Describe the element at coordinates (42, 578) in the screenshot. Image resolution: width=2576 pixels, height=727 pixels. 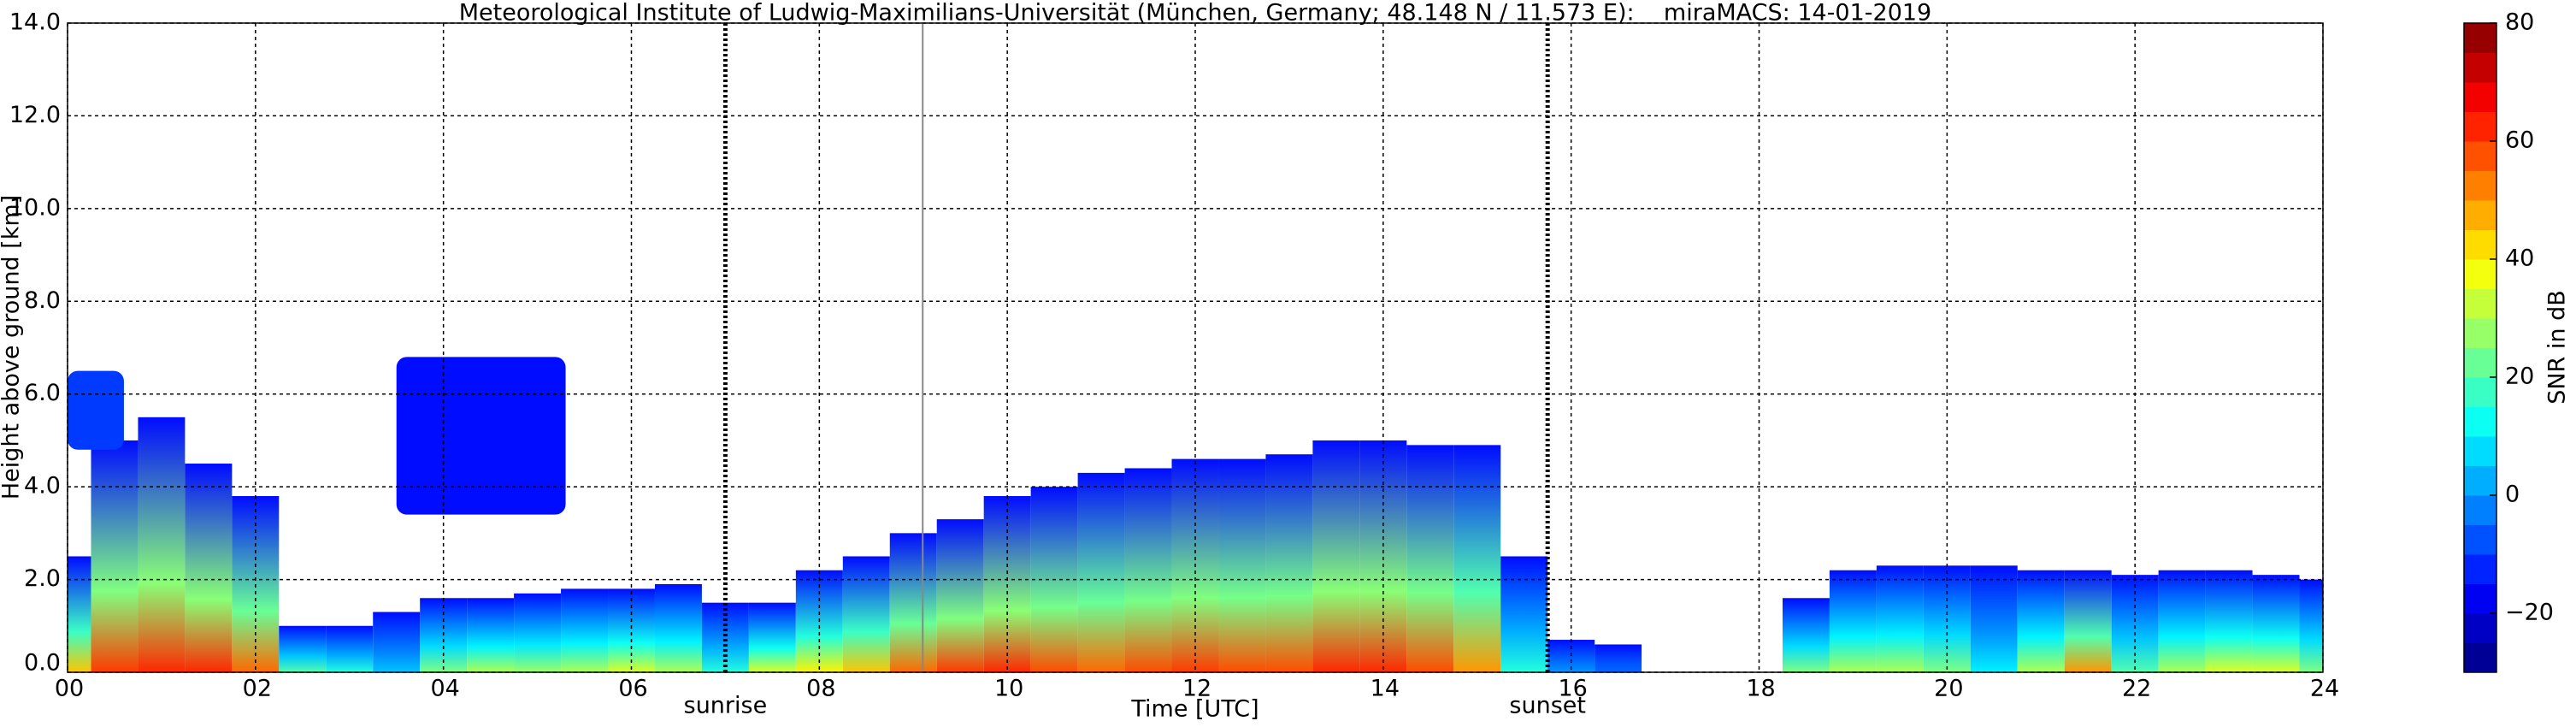
I see `y-tick-label: 2.0` at that location.